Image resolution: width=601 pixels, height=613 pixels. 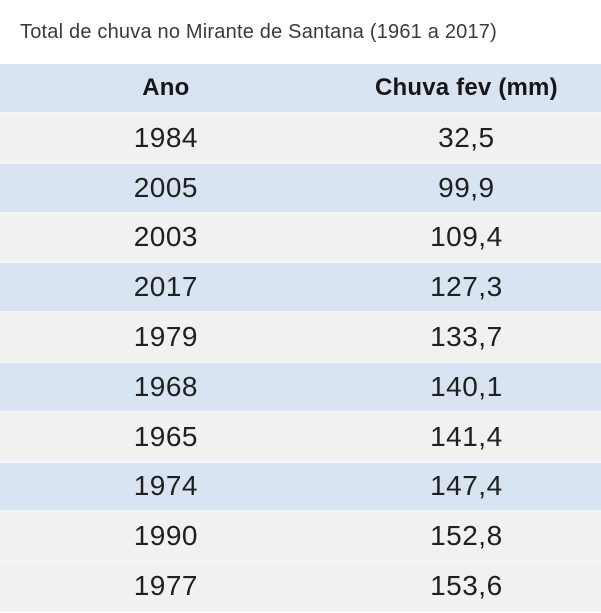 What do you see at coordinates (166, 437) in the screenshot?
I see `cell-ano: 1965` at bounding box center [166, 437].